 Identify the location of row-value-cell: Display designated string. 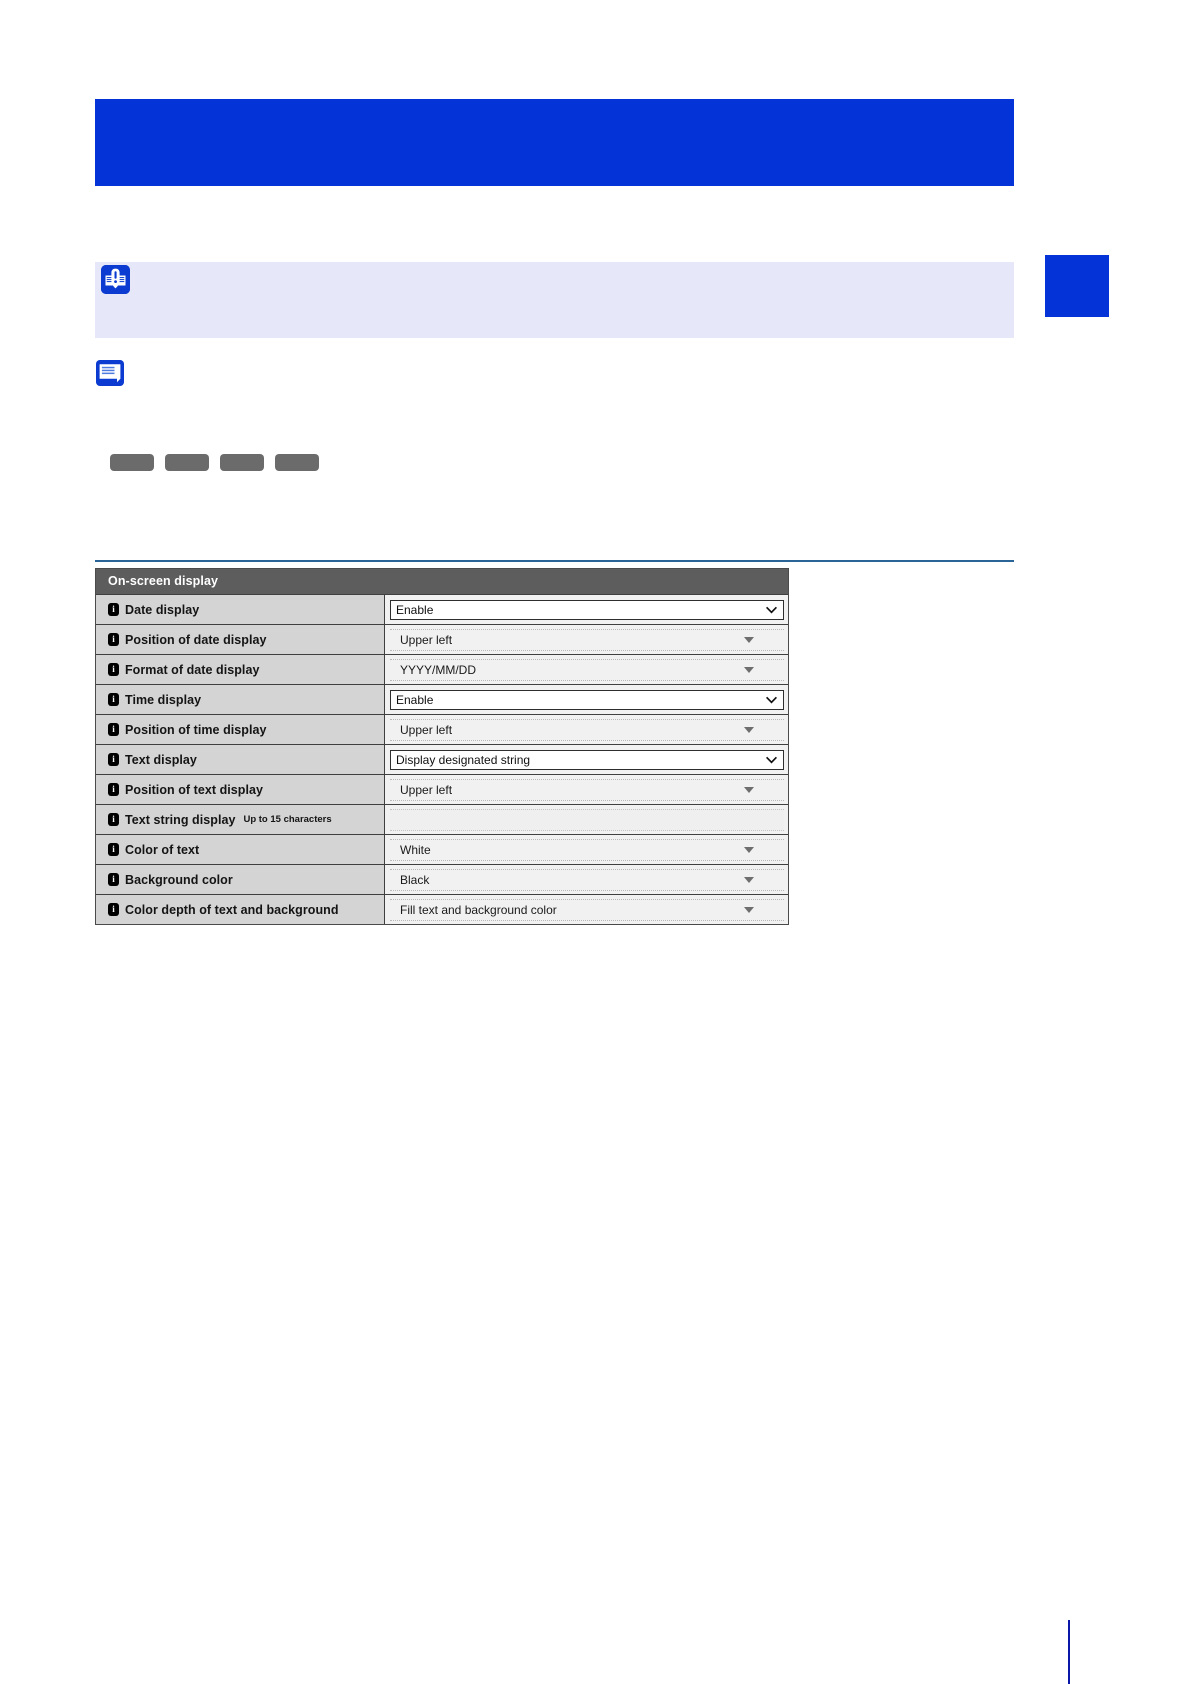
(586, 759).